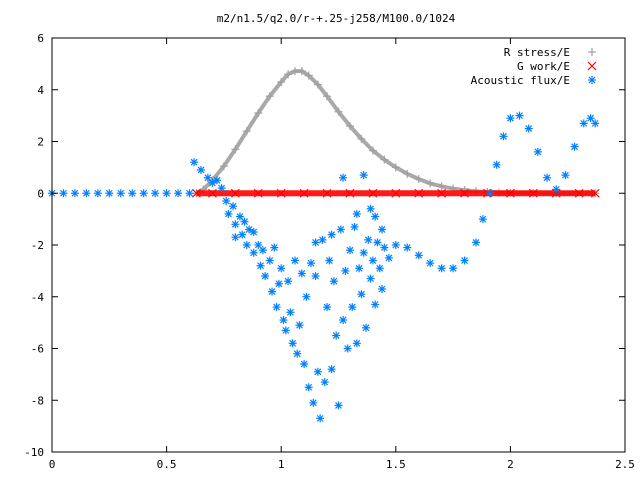  I want to click on y-tick-label: 6, so click(40, 38).